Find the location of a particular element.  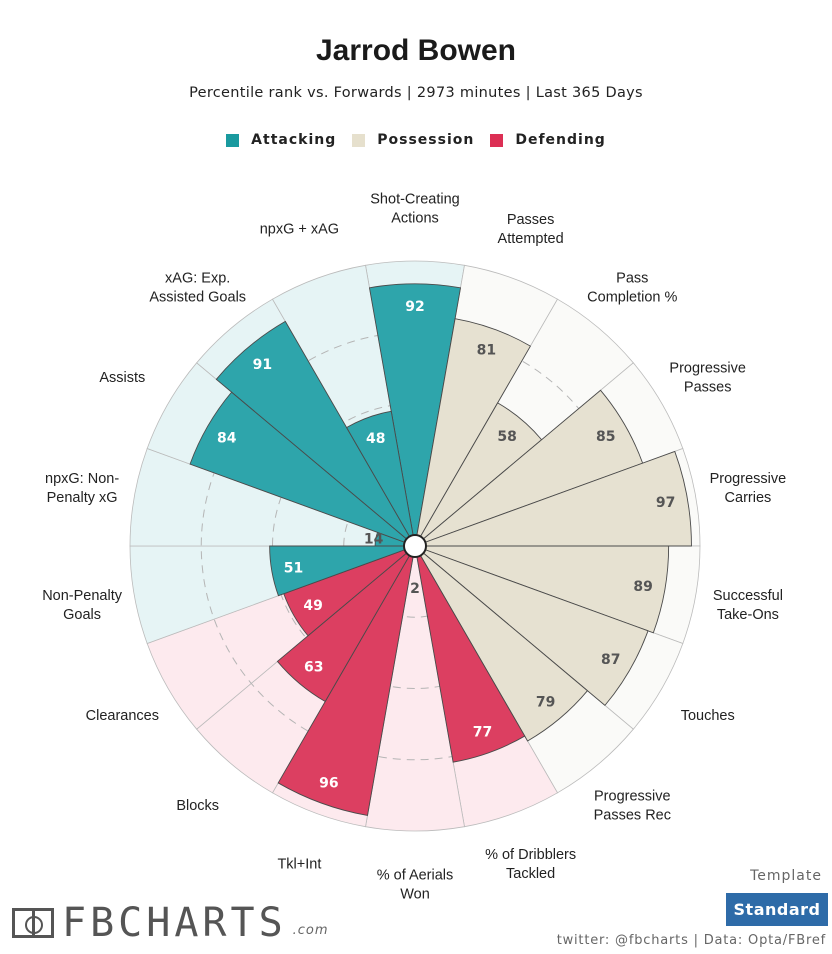

value-label-passes-attempted: 81 is located at coordinates (486, 351).